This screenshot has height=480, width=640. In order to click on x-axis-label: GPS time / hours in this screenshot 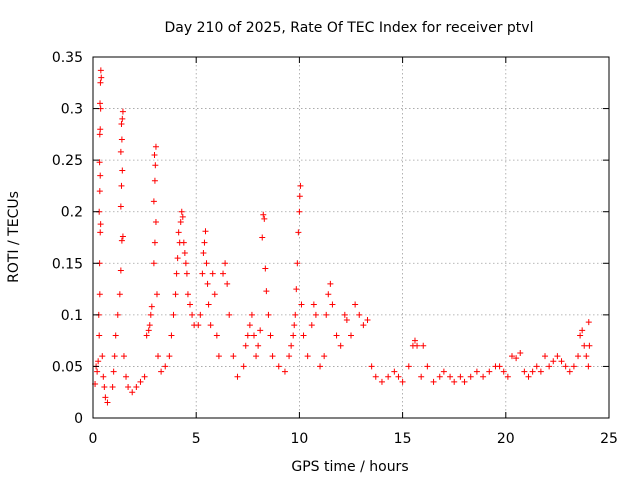, I will do `click(349, 467)`.